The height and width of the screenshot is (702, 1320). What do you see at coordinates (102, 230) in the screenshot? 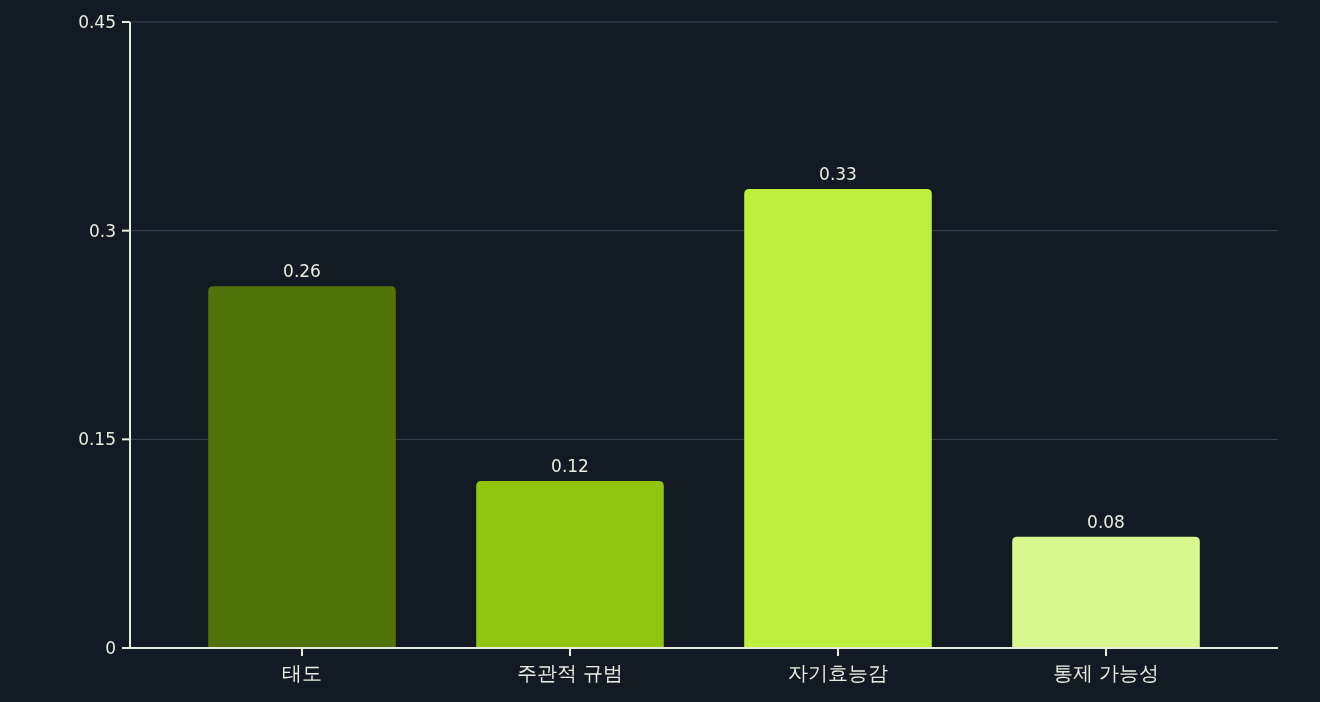
I see `y-tick-label: 0.3` at bounding box center [102, 230].